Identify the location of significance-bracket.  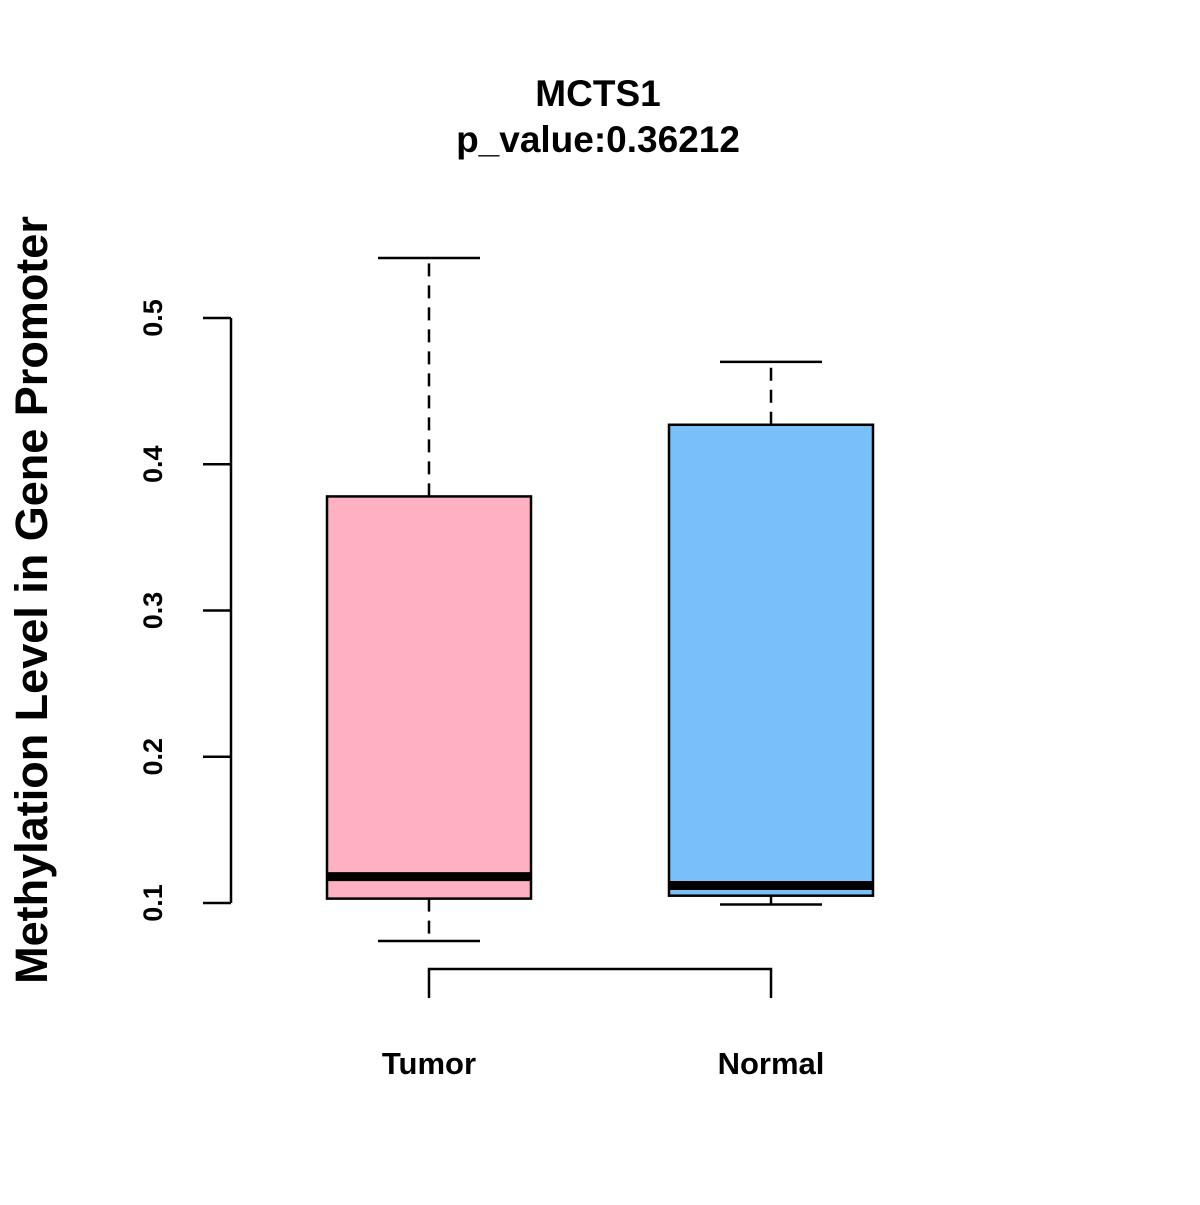
(600, 982).